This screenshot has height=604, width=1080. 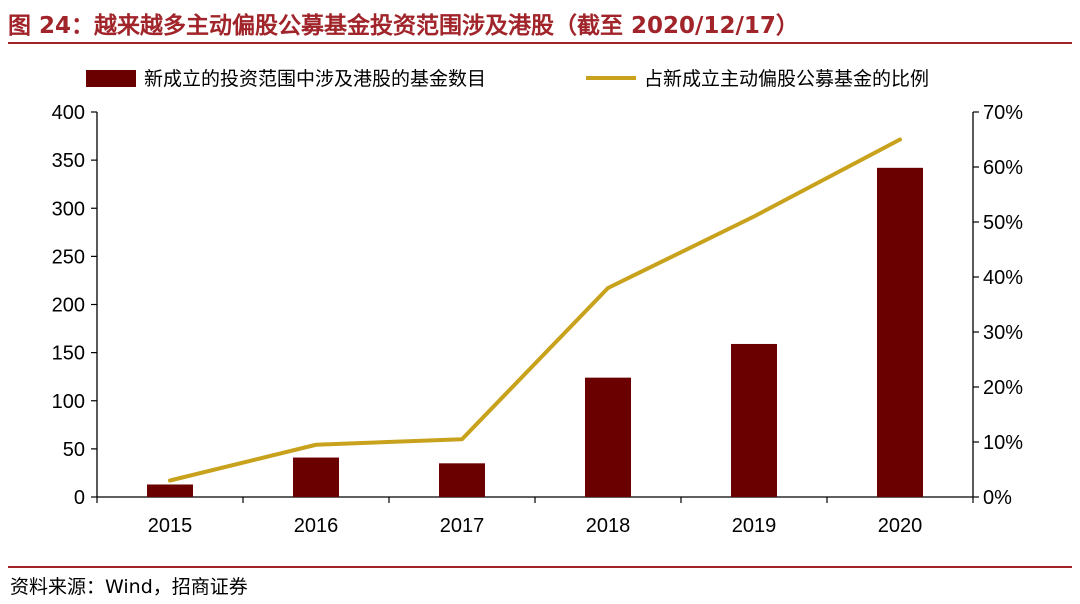 What do you see at coordinates (1003, 388) in the screenshot?
I see `right-tick-label: 20%` at bounding box center [1003, 388].